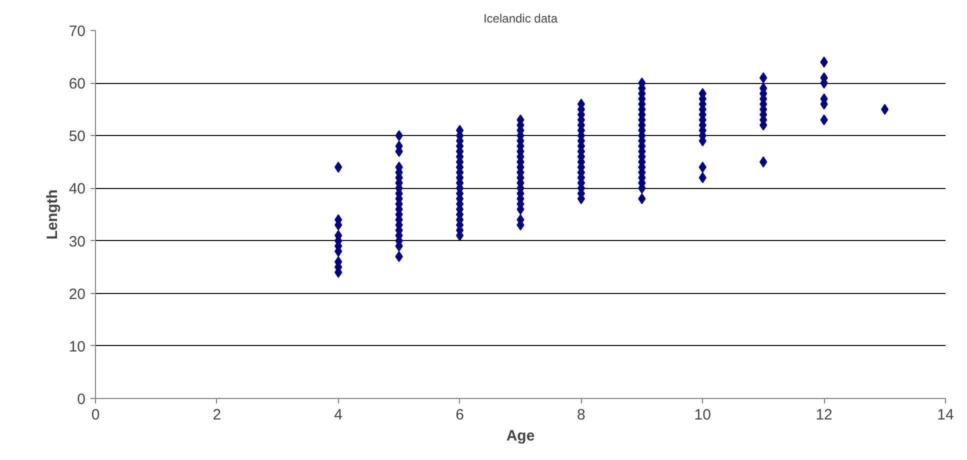  What do you see at coordinates (338, 415) in the screenshot?
I see `x-tick-label: 4` at bounding box center [338, 415].